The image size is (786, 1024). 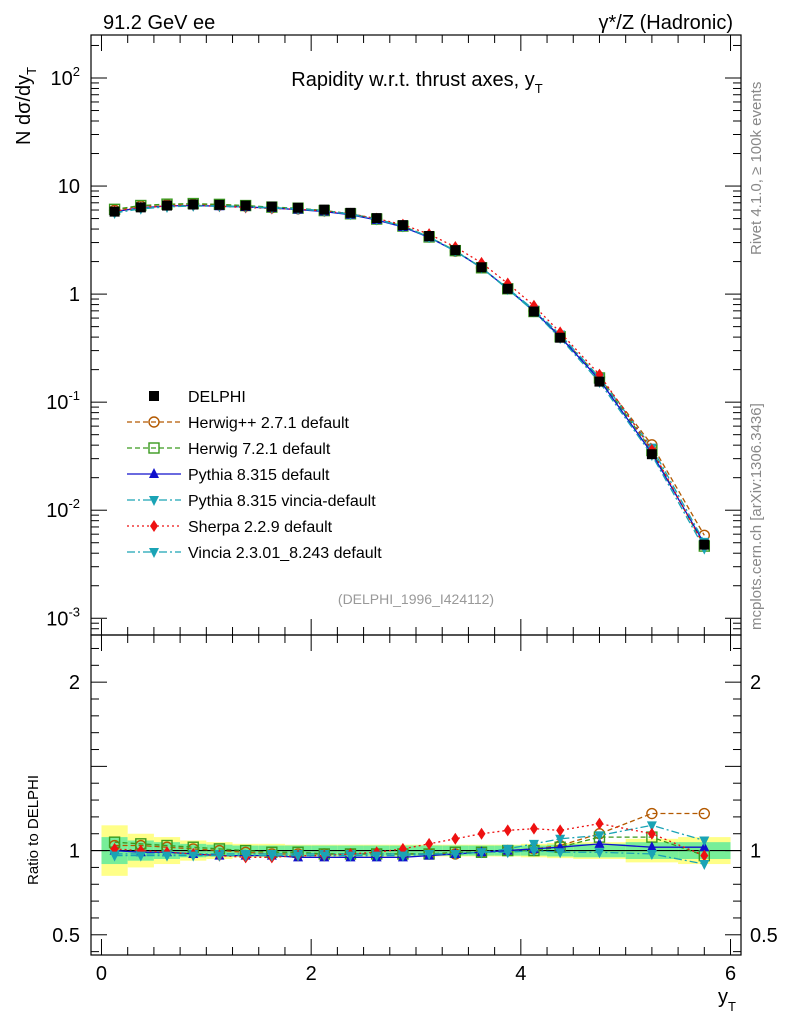 I want to click on y-tick-label: 1, so click(x=74, y=295).